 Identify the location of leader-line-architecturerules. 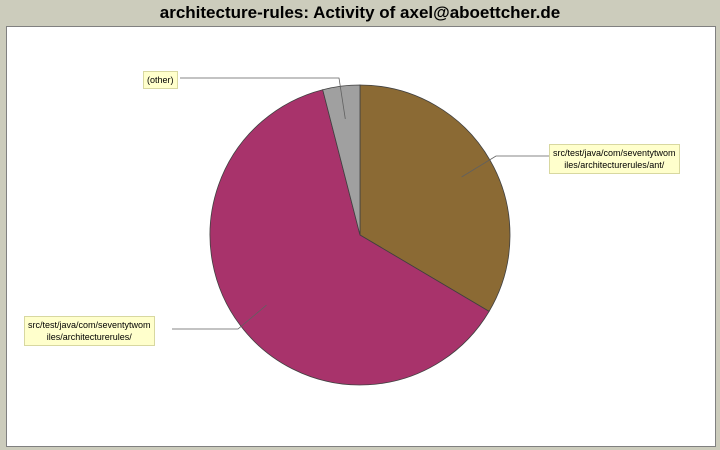
(219, 317).